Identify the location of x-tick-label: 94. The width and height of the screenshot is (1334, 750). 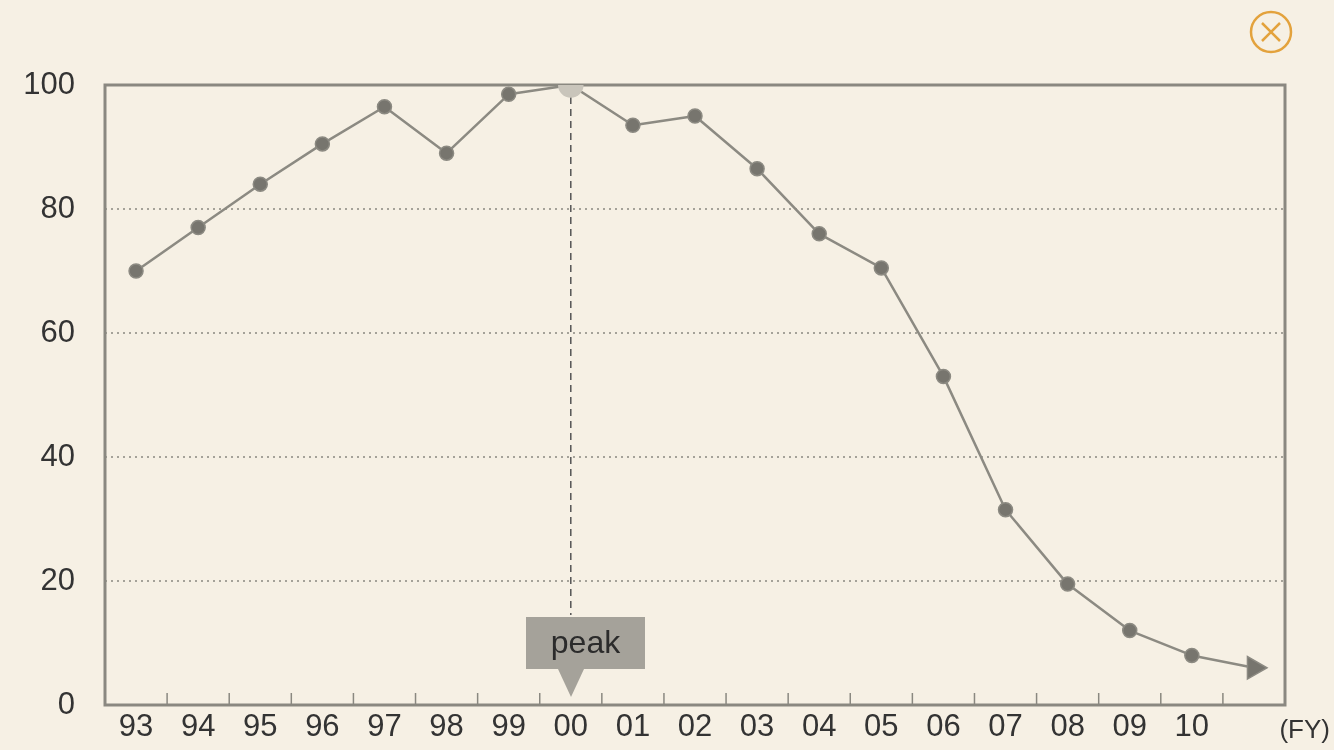
(198, 726).